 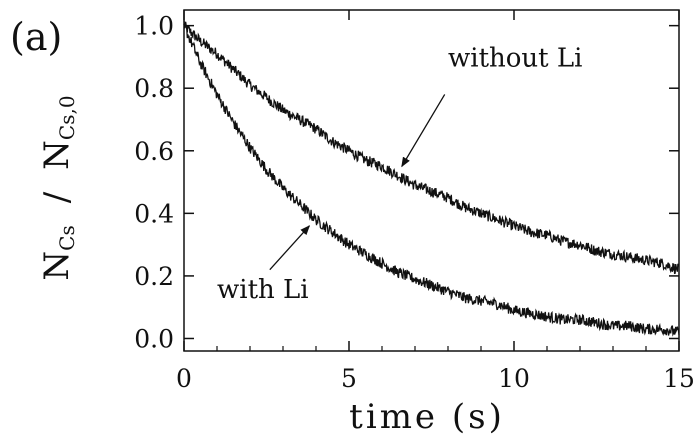 What do you see at coordinates (67, 238) in the screenshot?
I see `y-axis-title-prefix-sub: Cs` at bounding box center [67, 238].